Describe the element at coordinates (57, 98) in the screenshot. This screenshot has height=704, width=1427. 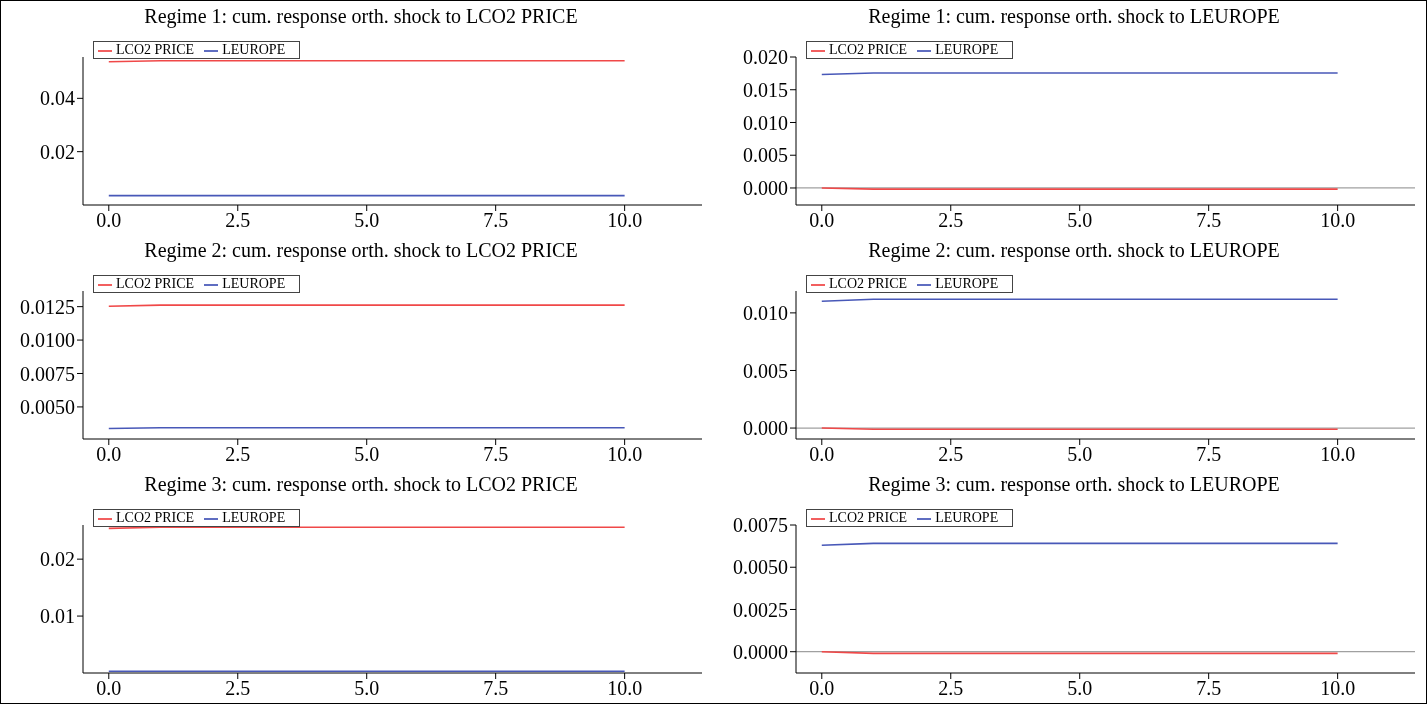
I see `y-tick-label: 0.04` at that location.